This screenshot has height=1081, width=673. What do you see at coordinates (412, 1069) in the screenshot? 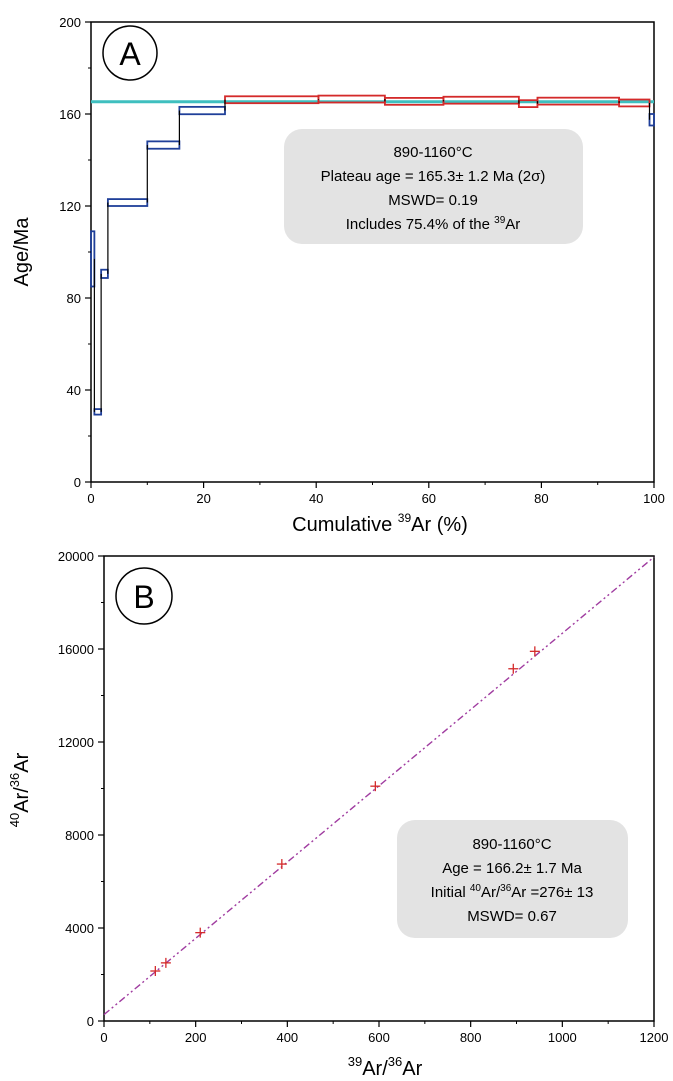
I see `panel-b-x-label-rest: Ar` at bounding box center [412, 1069].